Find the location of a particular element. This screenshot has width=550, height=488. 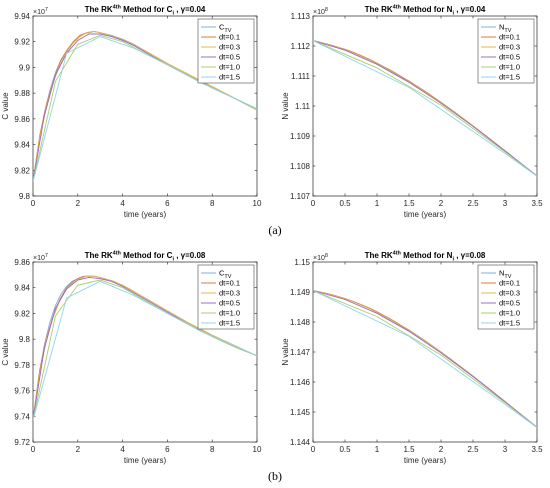

y-tick-label: 1.149 is located at coordinates (300, 292).